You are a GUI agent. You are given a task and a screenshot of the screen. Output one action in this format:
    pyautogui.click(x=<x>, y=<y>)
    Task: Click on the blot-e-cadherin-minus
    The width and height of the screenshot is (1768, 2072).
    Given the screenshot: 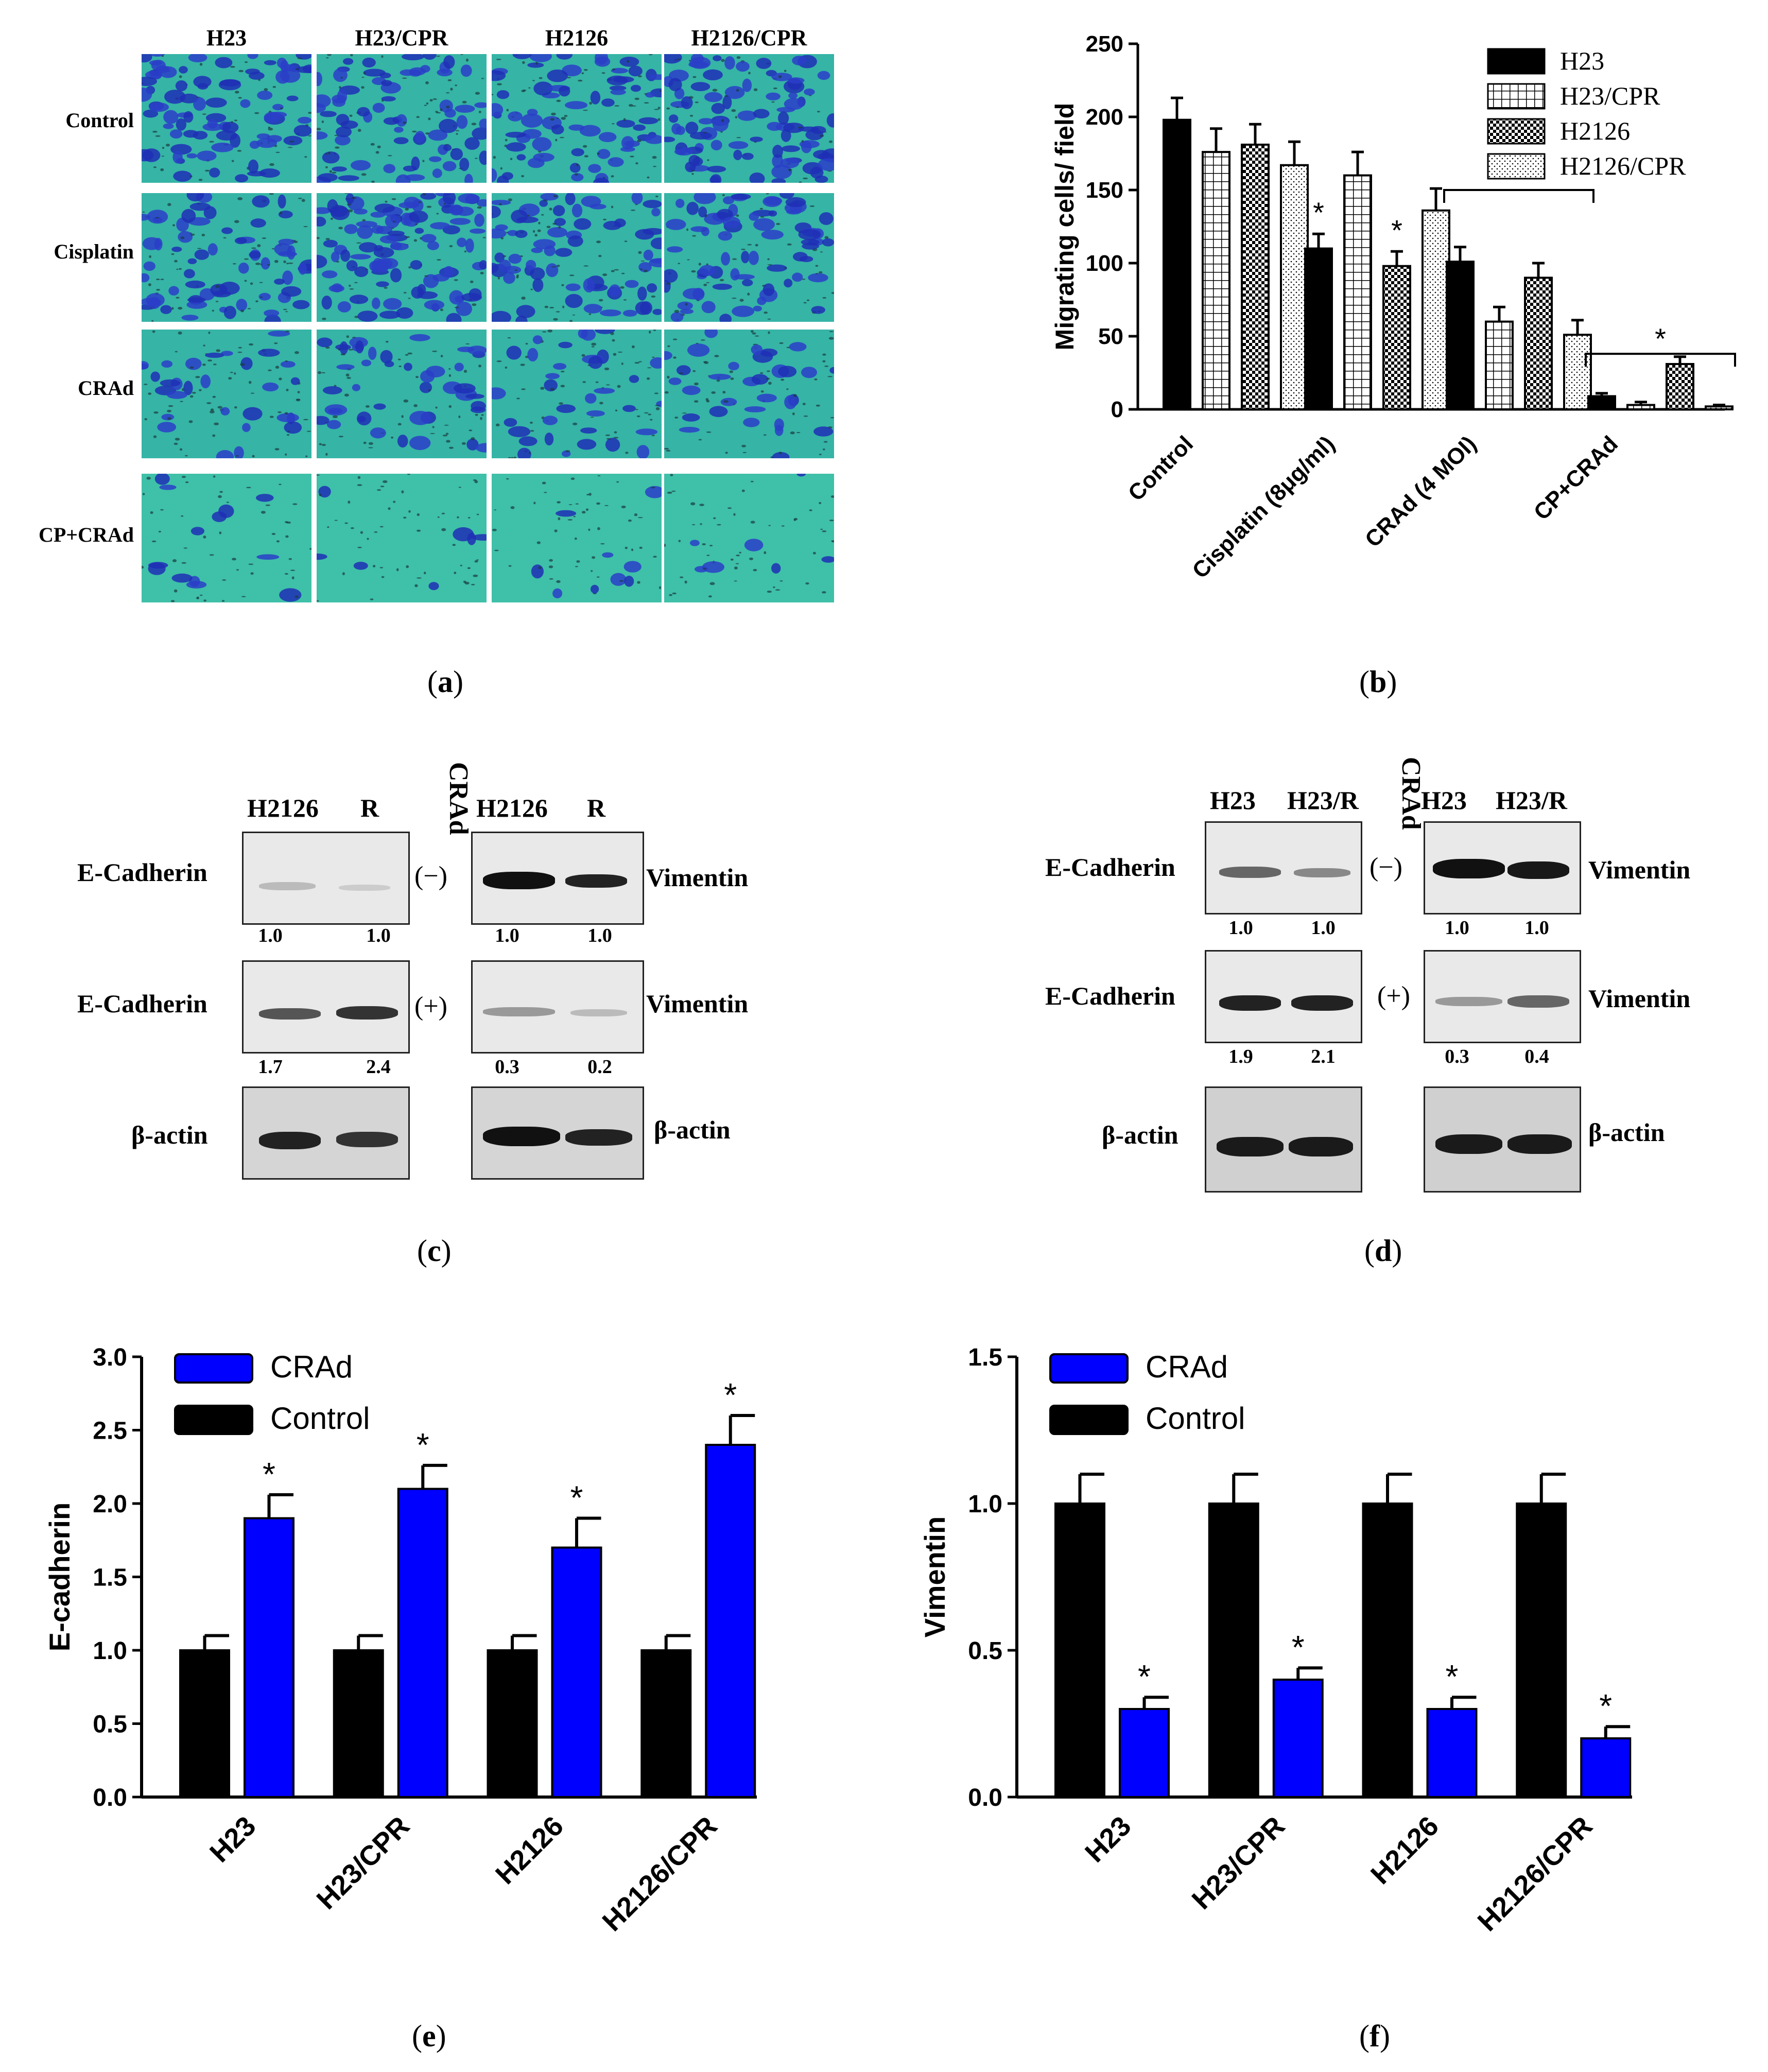 What is the action you would take?
    pyautogui.click(x=326, y=878)
    